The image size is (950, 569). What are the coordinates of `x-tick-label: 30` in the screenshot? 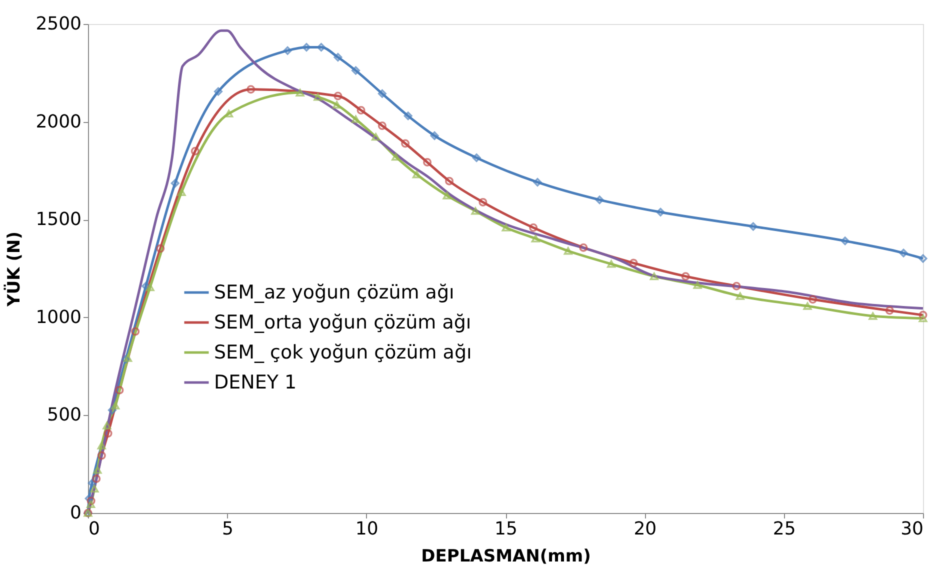 It's located at (912, 529).